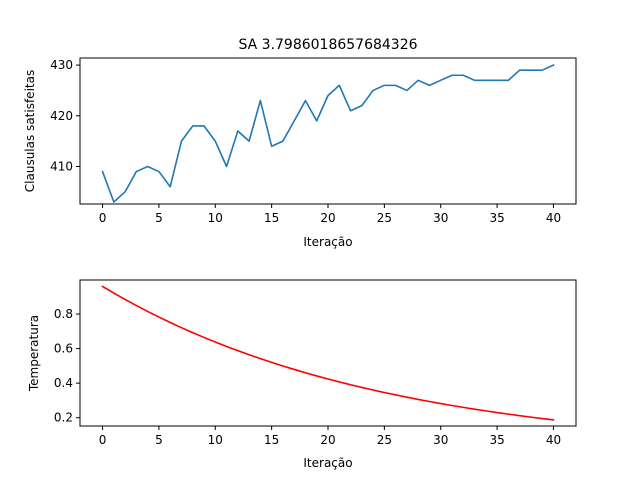 This screenshot has height=480, width=640. I want to click on top-x-ticks: 0 5 10 15 20 25 30 35 40, so click(330, 214).